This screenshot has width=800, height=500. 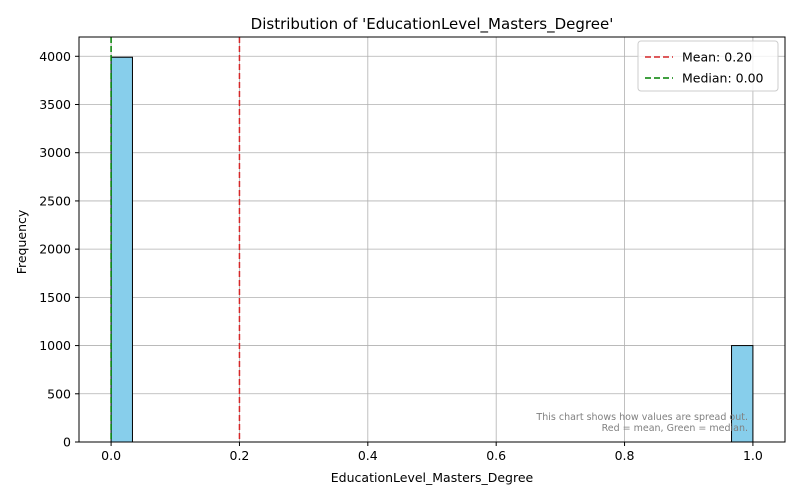 What do you see at coordinates (55, 152) in the screenshot?
I see `y-tick-label-6: 3000` at bounding box center [55, 152].